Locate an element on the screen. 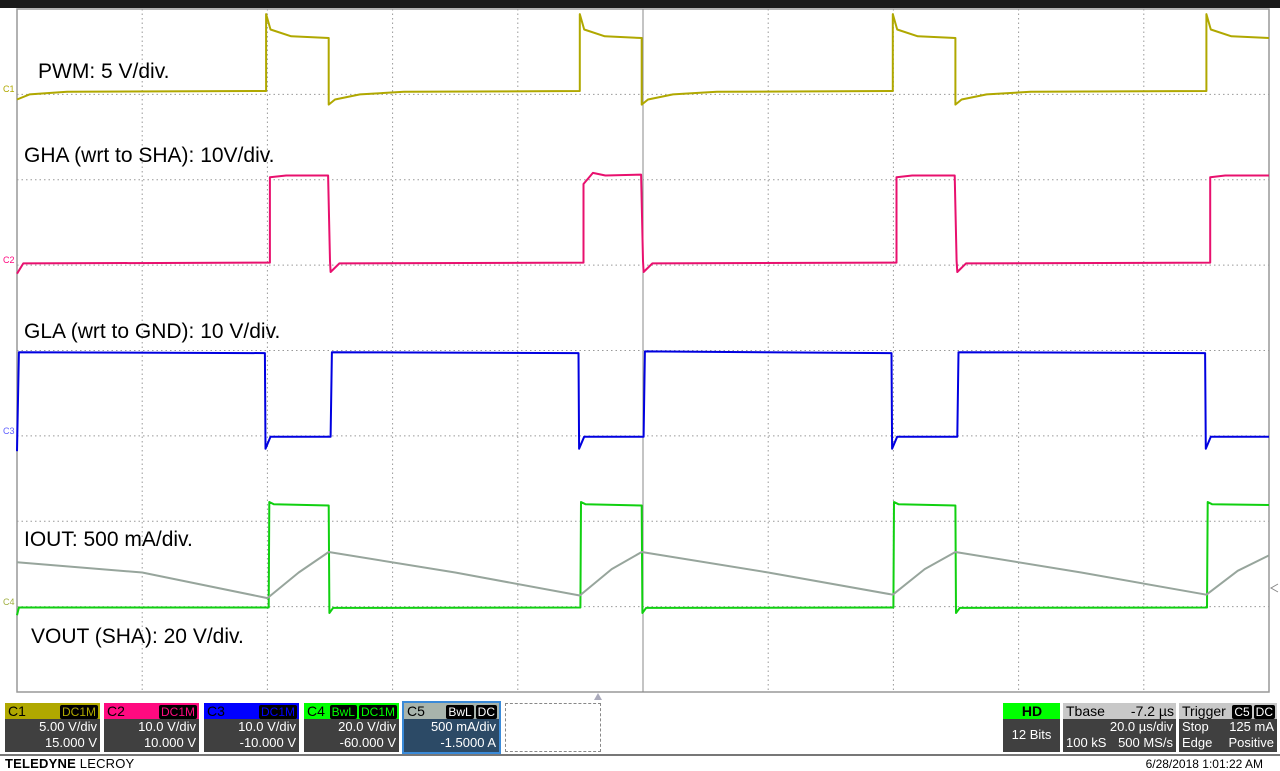 Image resolution: width=1280 pixels, height=771 pixels. timebase-samples: 100 kS is located at coordinates (1086, 742).